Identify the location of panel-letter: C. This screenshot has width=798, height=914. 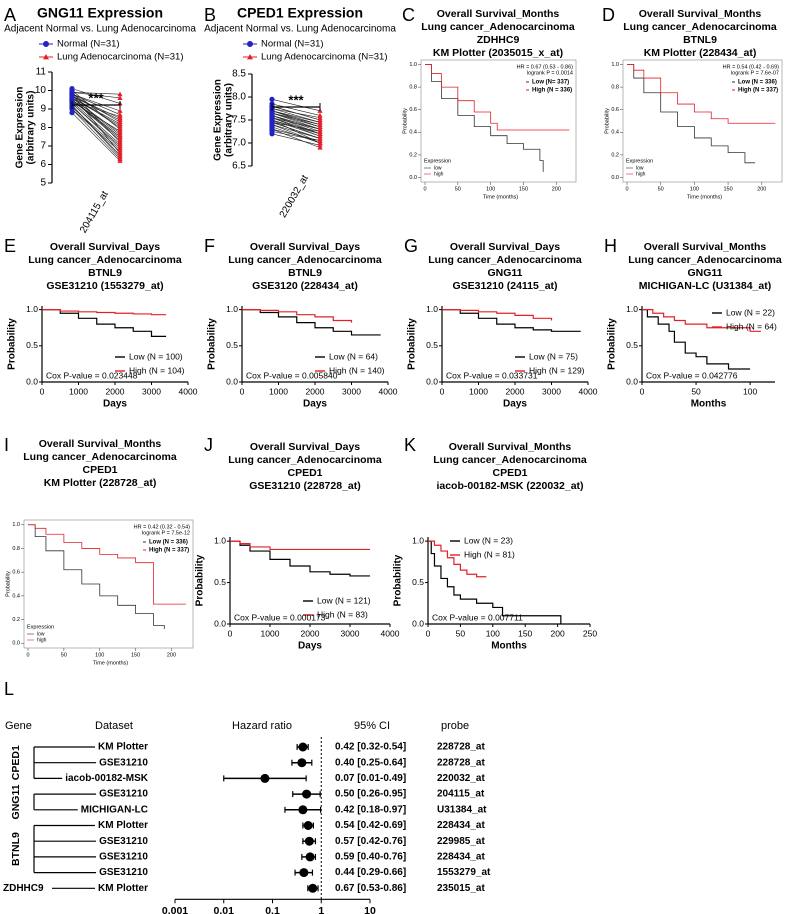
(408, 15).